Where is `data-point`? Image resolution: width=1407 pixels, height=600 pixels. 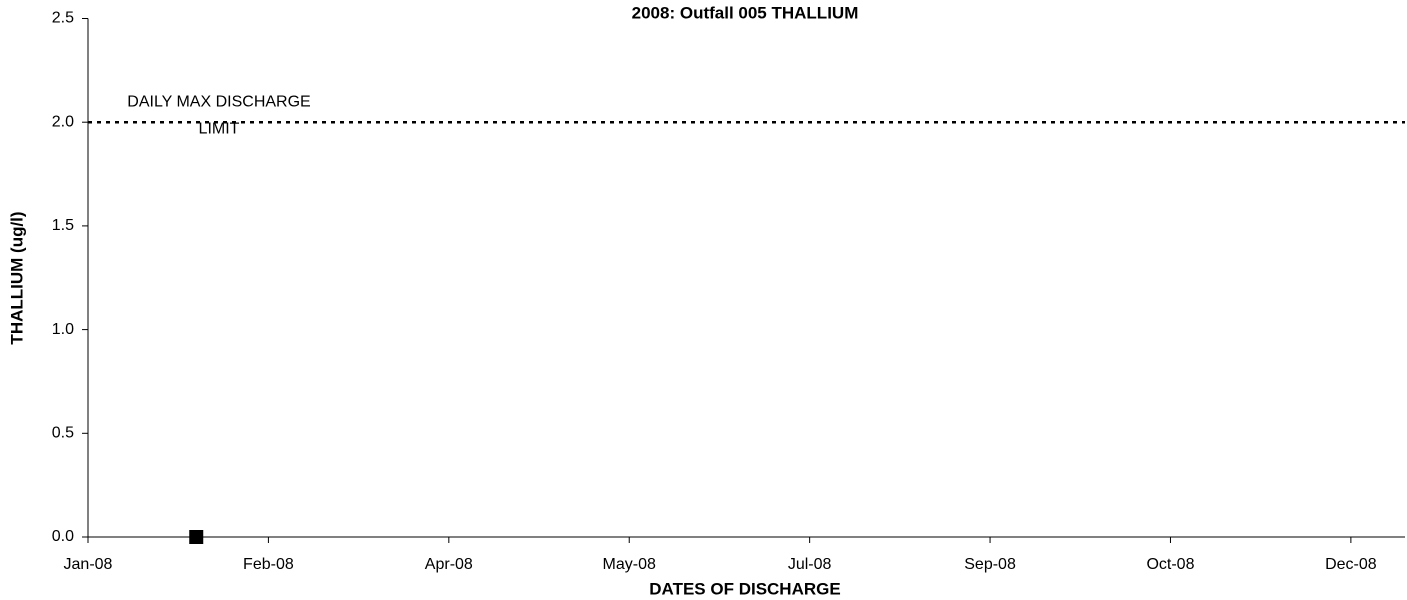
data-point is located at coordinates (196, 537).